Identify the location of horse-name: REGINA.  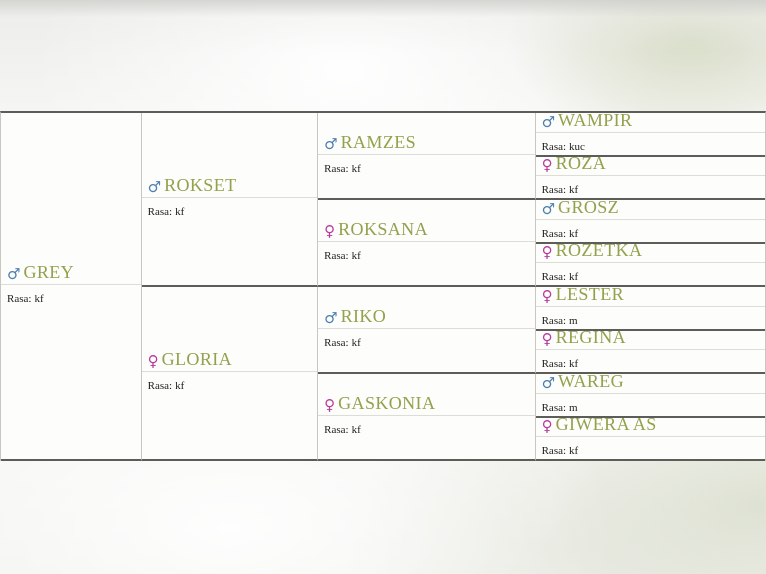
(590, 339).